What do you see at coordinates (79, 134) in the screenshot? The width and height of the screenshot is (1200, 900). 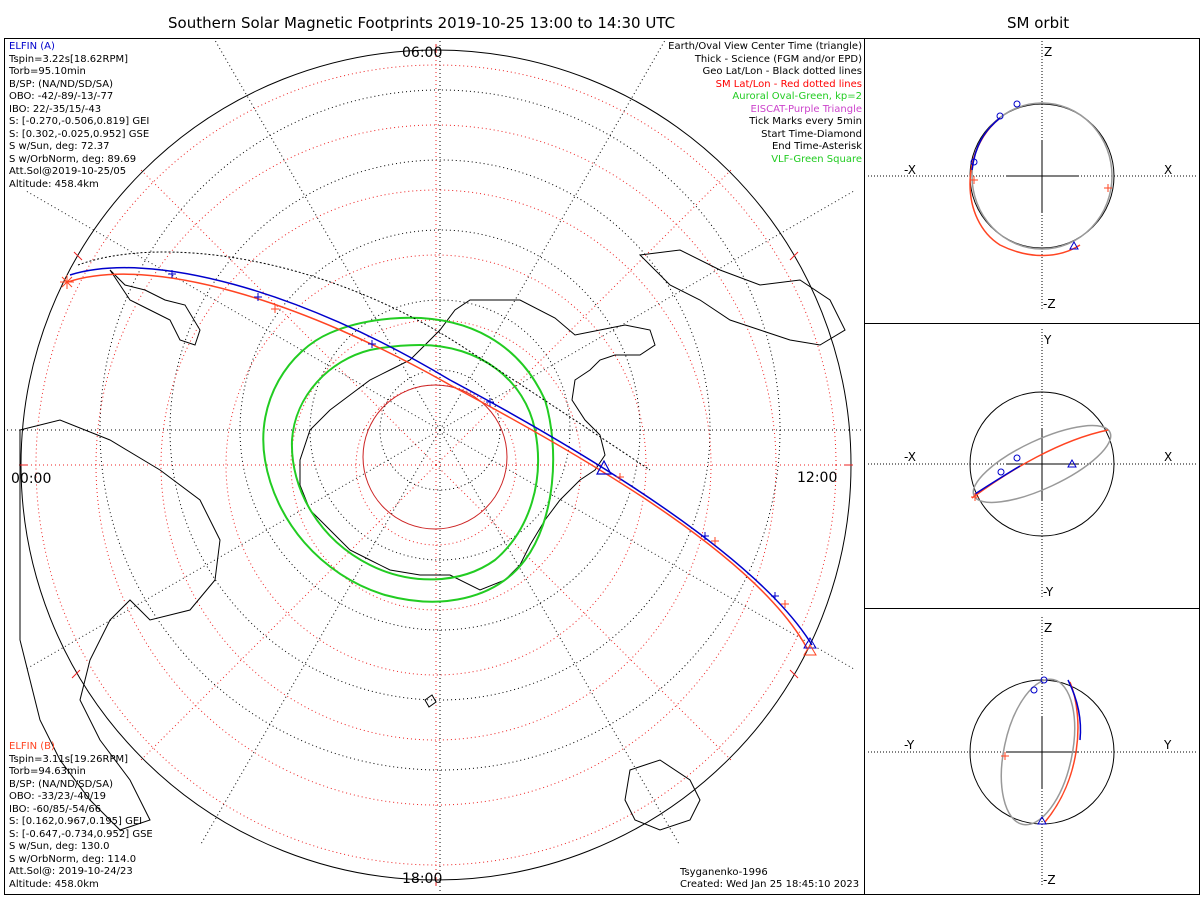 I see `elfin-a-line: S: [0.302,-0.025,0.952] GSE` at bounding box center [79, 134].